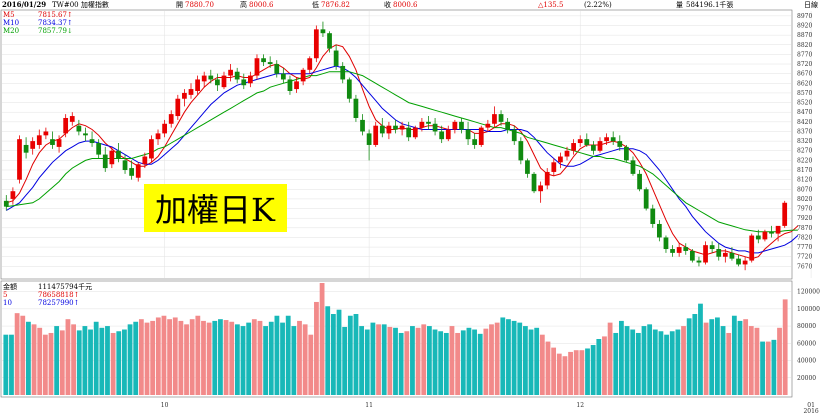 The height and width of the screenshot is (417, 820). What do you see at coordinates (804, 25) in the screenshot?
I see `price-tick-label: 8920` at bounding box center [804, 25].